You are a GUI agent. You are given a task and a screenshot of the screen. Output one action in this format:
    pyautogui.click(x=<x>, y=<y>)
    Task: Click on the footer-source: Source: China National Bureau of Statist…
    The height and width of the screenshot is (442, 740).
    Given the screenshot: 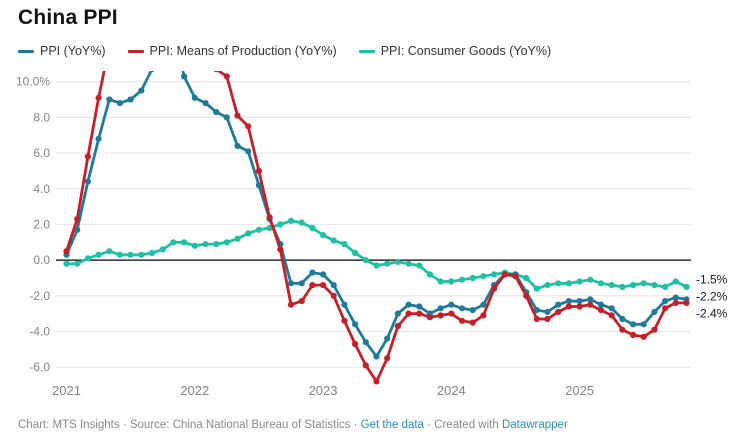 What is the action you would take?
    pyautogui.click(x=240, y=425)
    